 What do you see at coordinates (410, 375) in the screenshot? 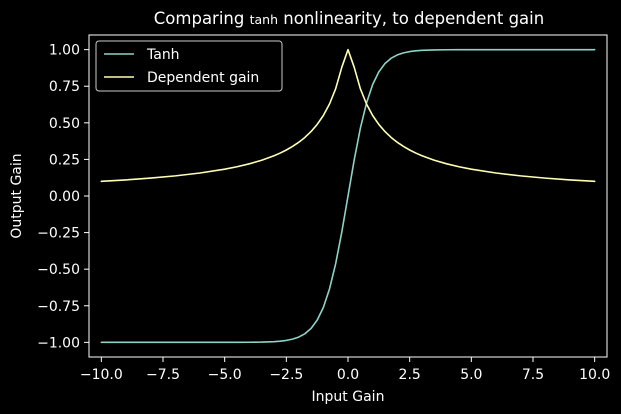
I see `x-tick-label: 2.5` at bounding box center [410, 375].